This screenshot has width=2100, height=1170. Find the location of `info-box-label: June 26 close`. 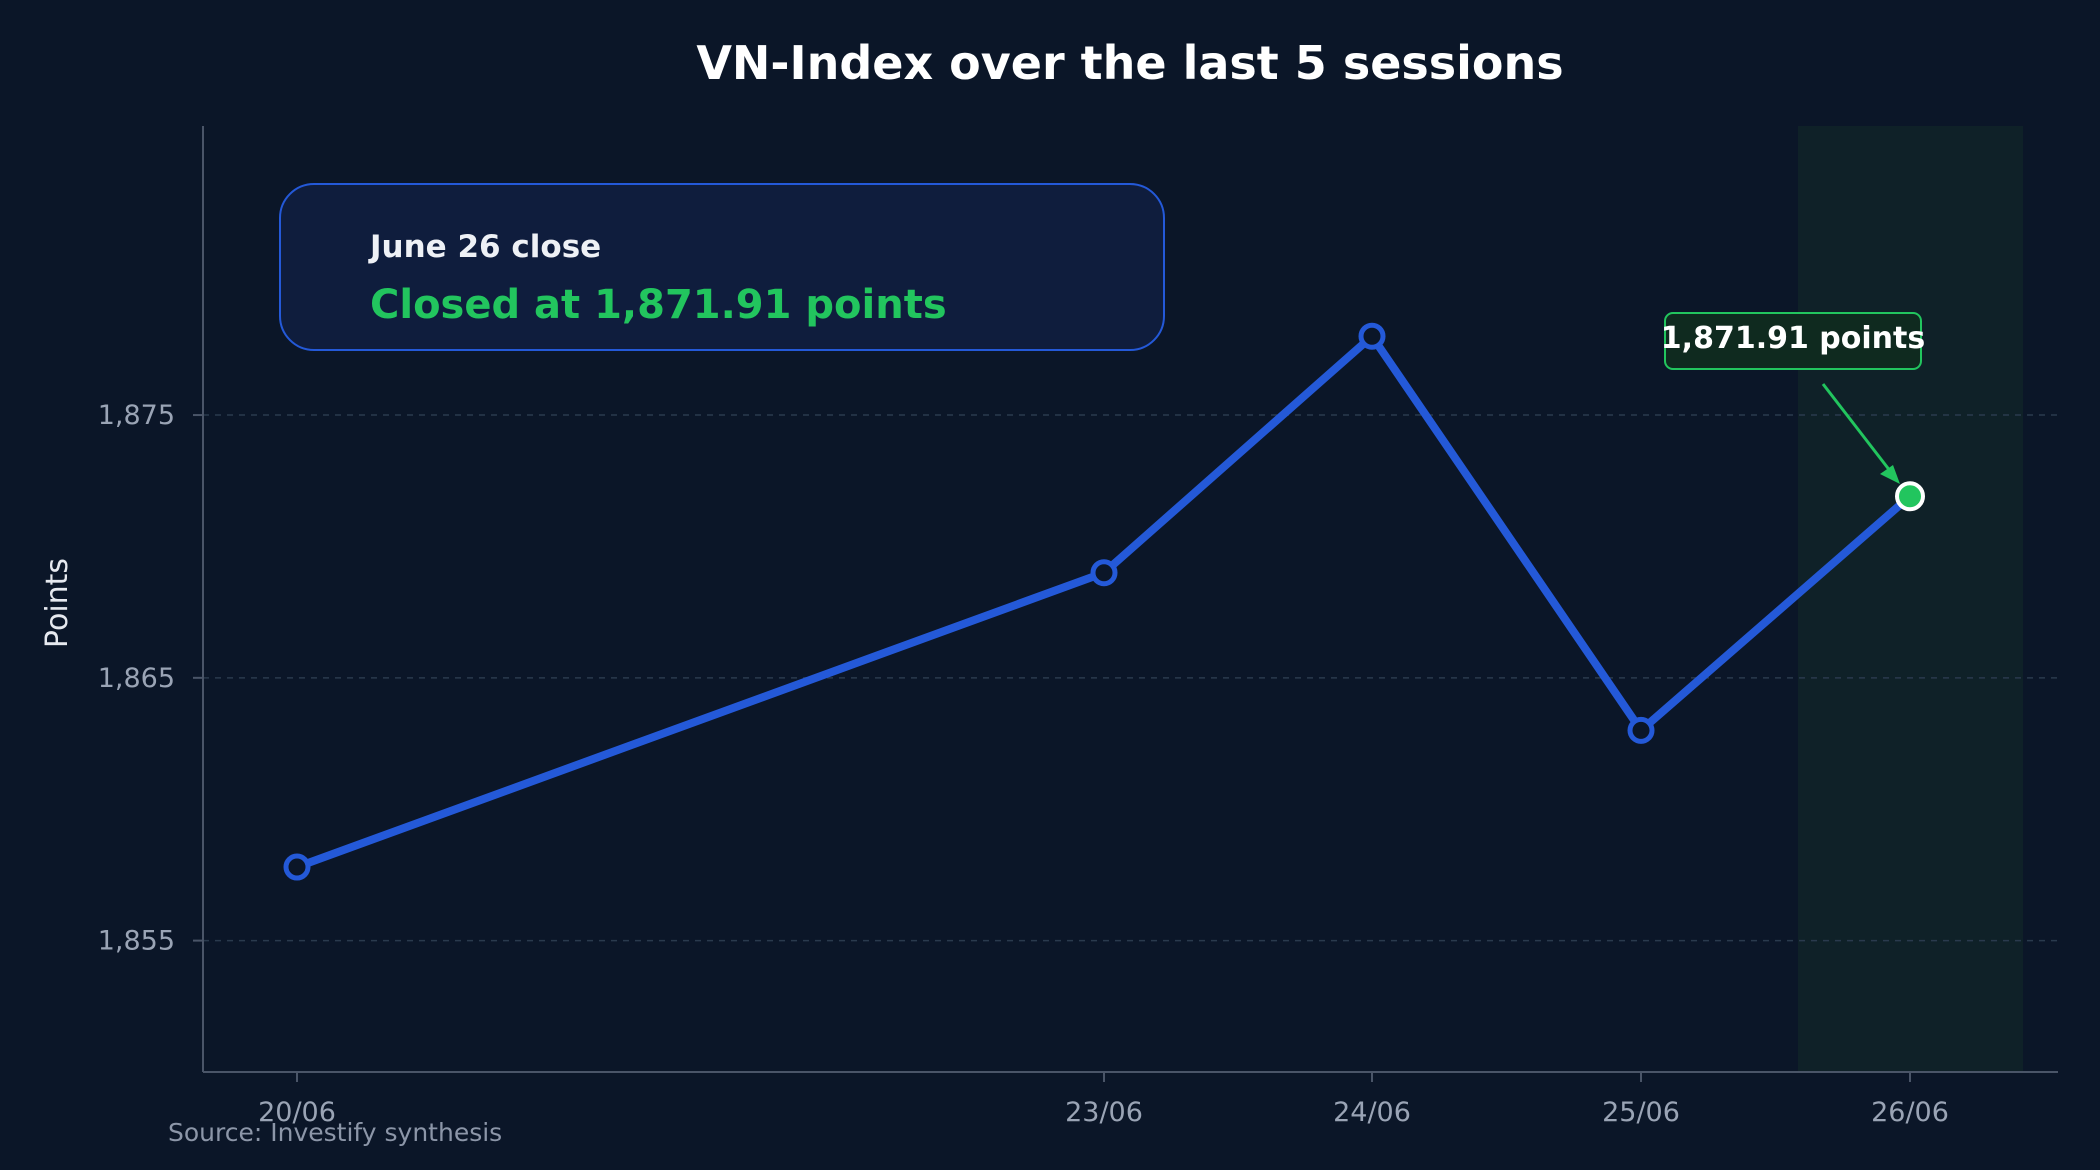

info-box-label: June 26 close is located at coordinates (484, 247).